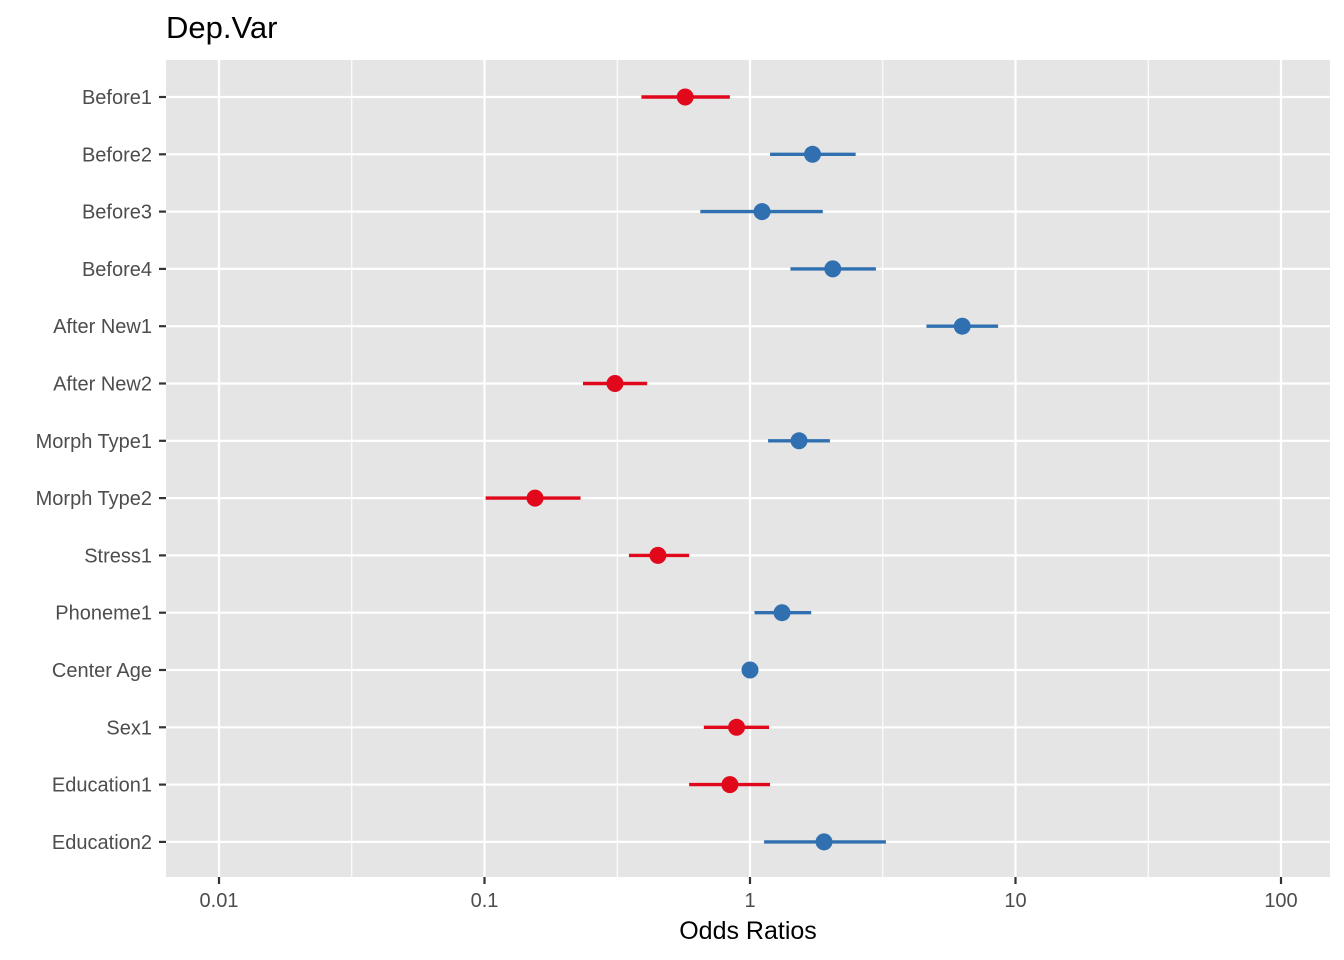  What do you see at coordinates (749, 901) in the screenshot?
I see `x-tick-label: 1` at bounding box center [749, 901].